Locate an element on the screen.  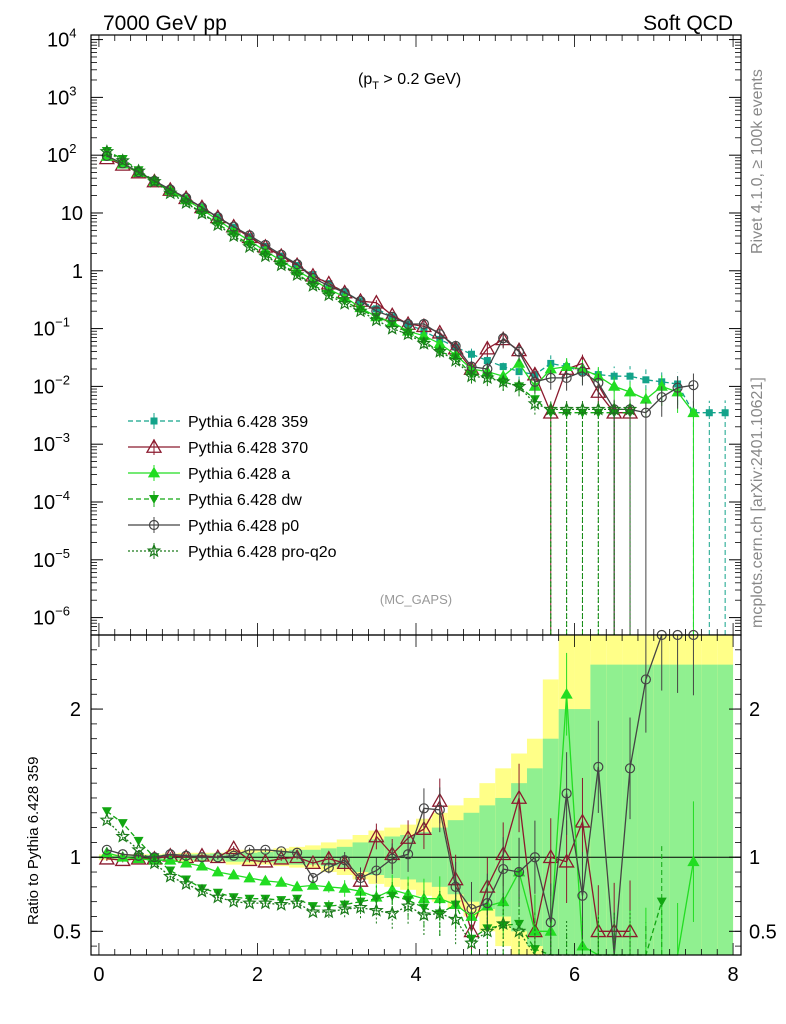
header-left: 7000 GeV pp is located at coordinates (165, 23).